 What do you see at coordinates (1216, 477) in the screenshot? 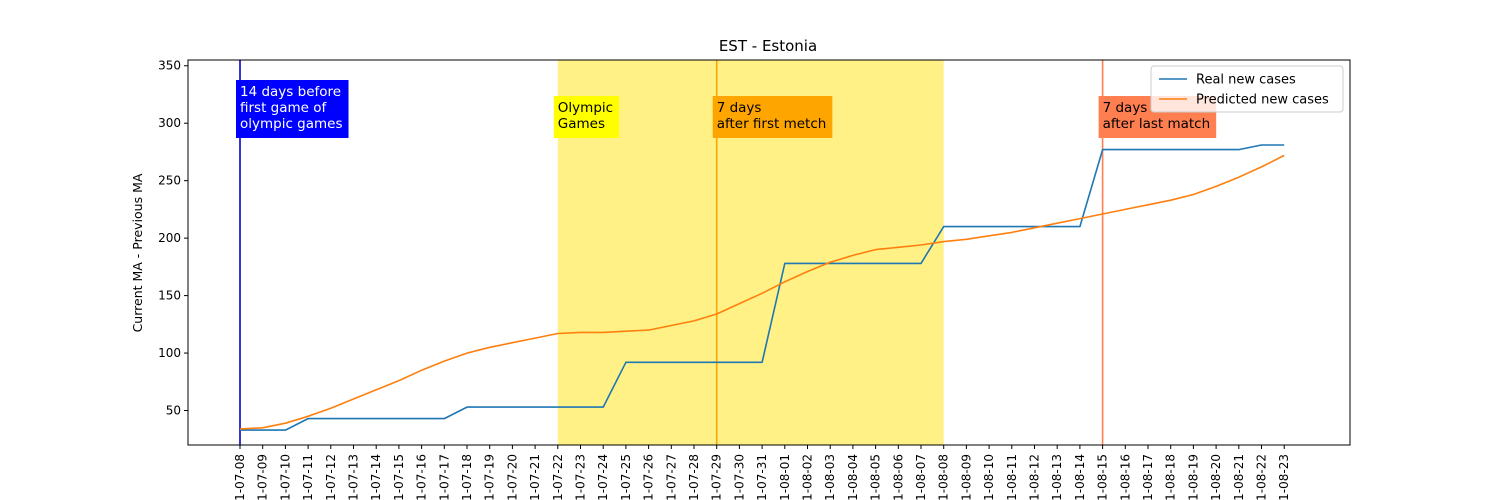
I see `x-tick-label-2021-08-20: 2021-08-20` at bounding box center [1216, 477].